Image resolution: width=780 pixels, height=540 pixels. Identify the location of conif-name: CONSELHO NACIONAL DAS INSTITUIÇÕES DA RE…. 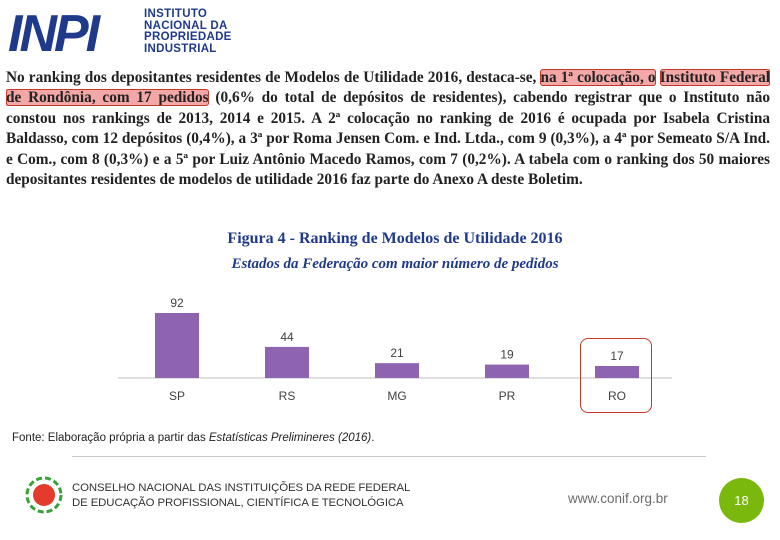
(241, 495).